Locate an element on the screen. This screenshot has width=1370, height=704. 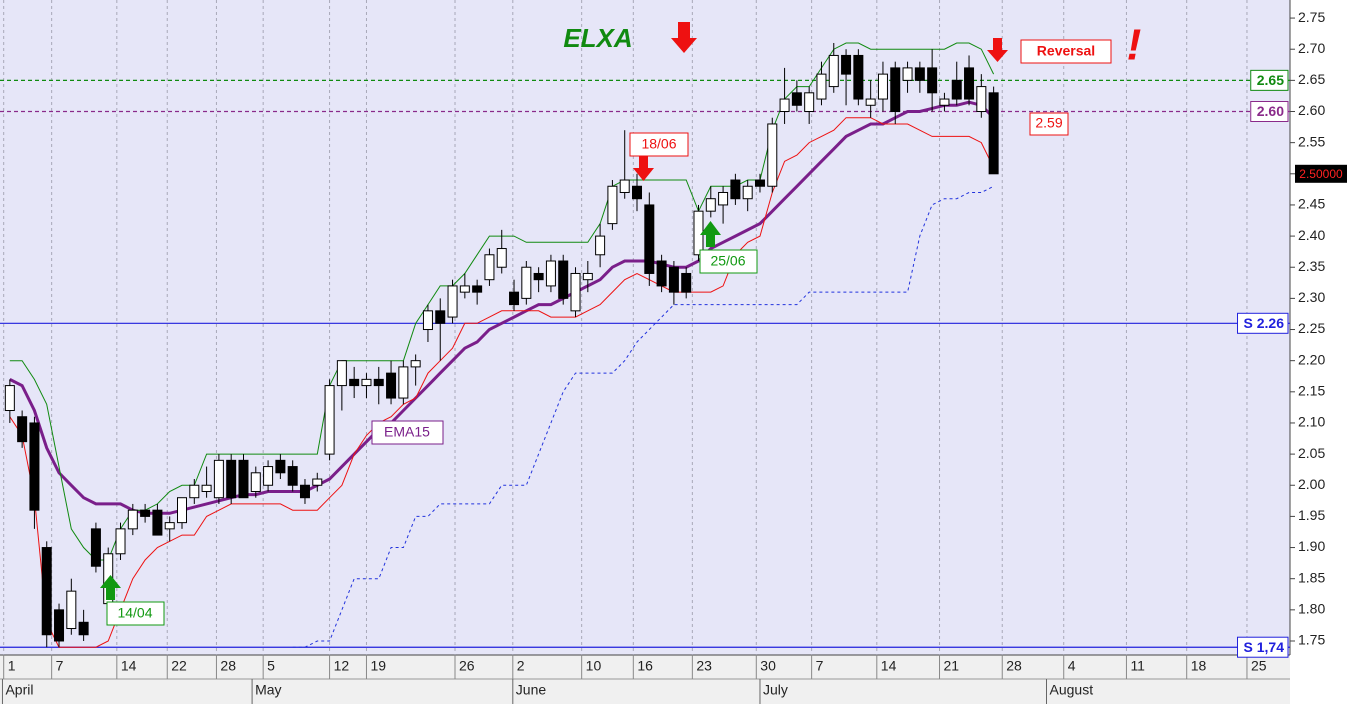
x-tick-label: 28 is located at coordinates (228, 666).